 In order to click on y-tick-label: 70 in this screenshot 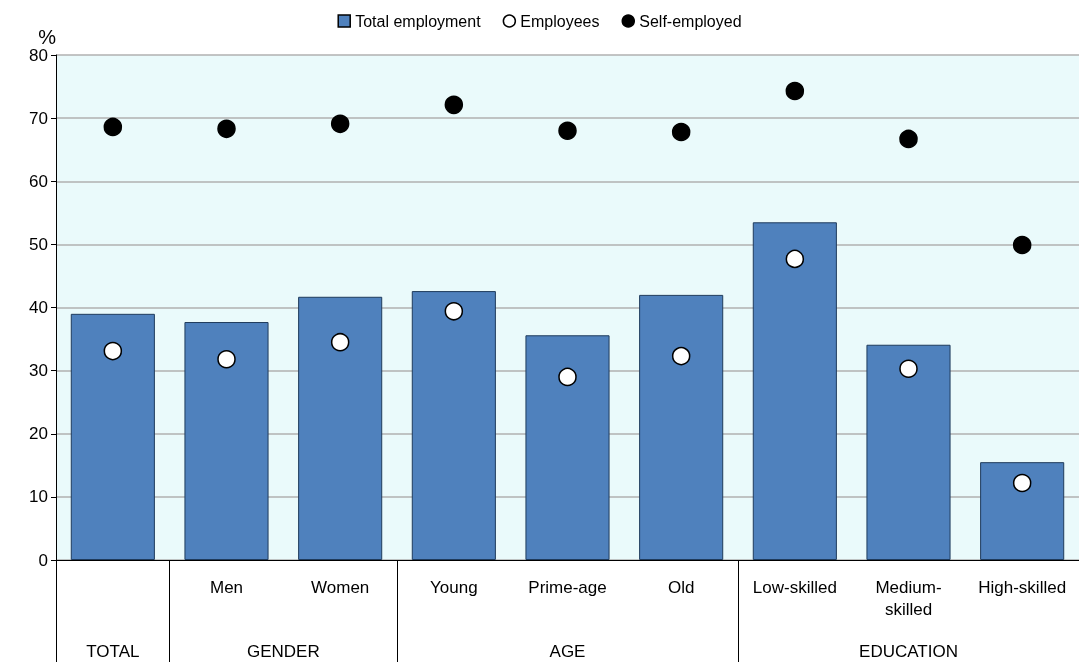, I will do `click(38, 118)`.